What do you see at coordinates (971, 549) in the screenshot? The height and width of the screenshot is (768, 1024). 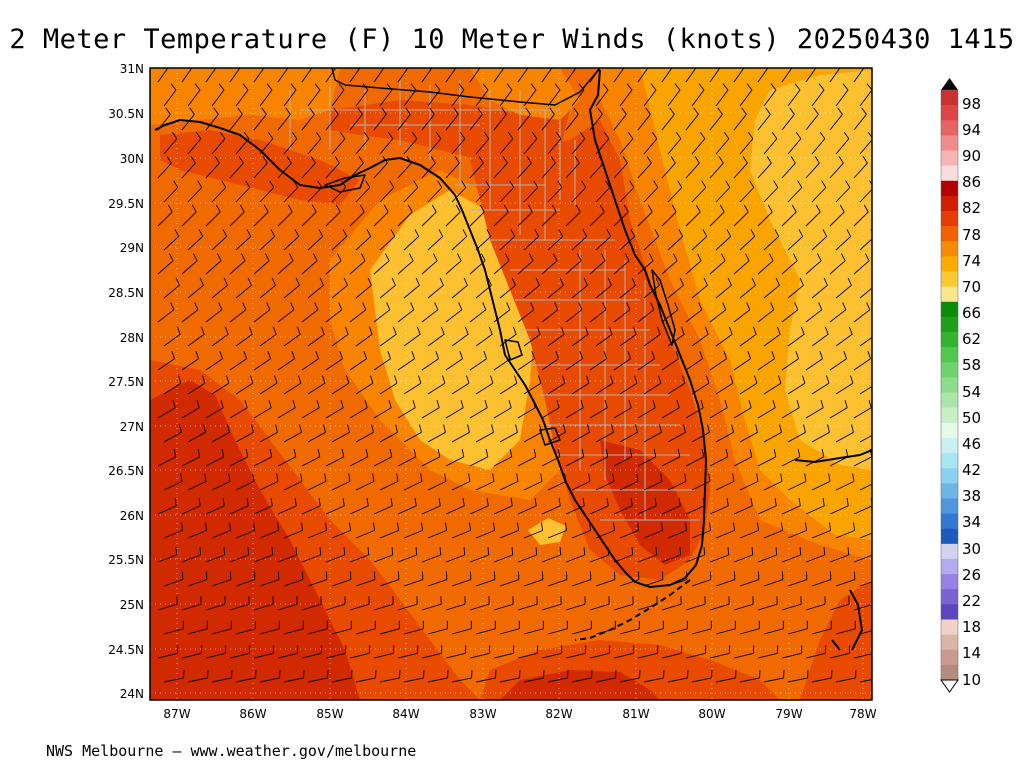 I see `legend-label: 30` at bounding box center [971, 549].